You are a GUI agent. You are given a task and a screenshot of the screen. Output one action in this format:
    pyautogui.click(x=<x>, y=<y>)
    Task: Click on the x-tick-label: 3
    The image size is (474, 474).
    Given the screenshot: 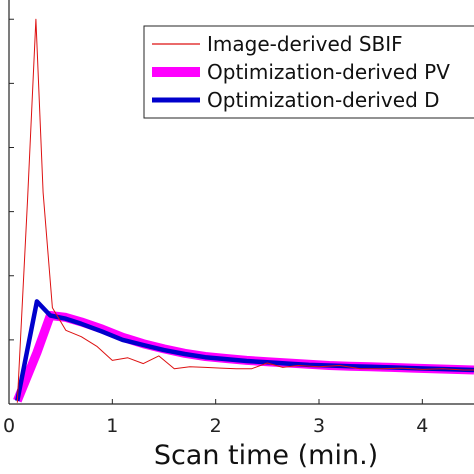 What is the action you would take?
    pyautogui.click(x=319, y=426)
    